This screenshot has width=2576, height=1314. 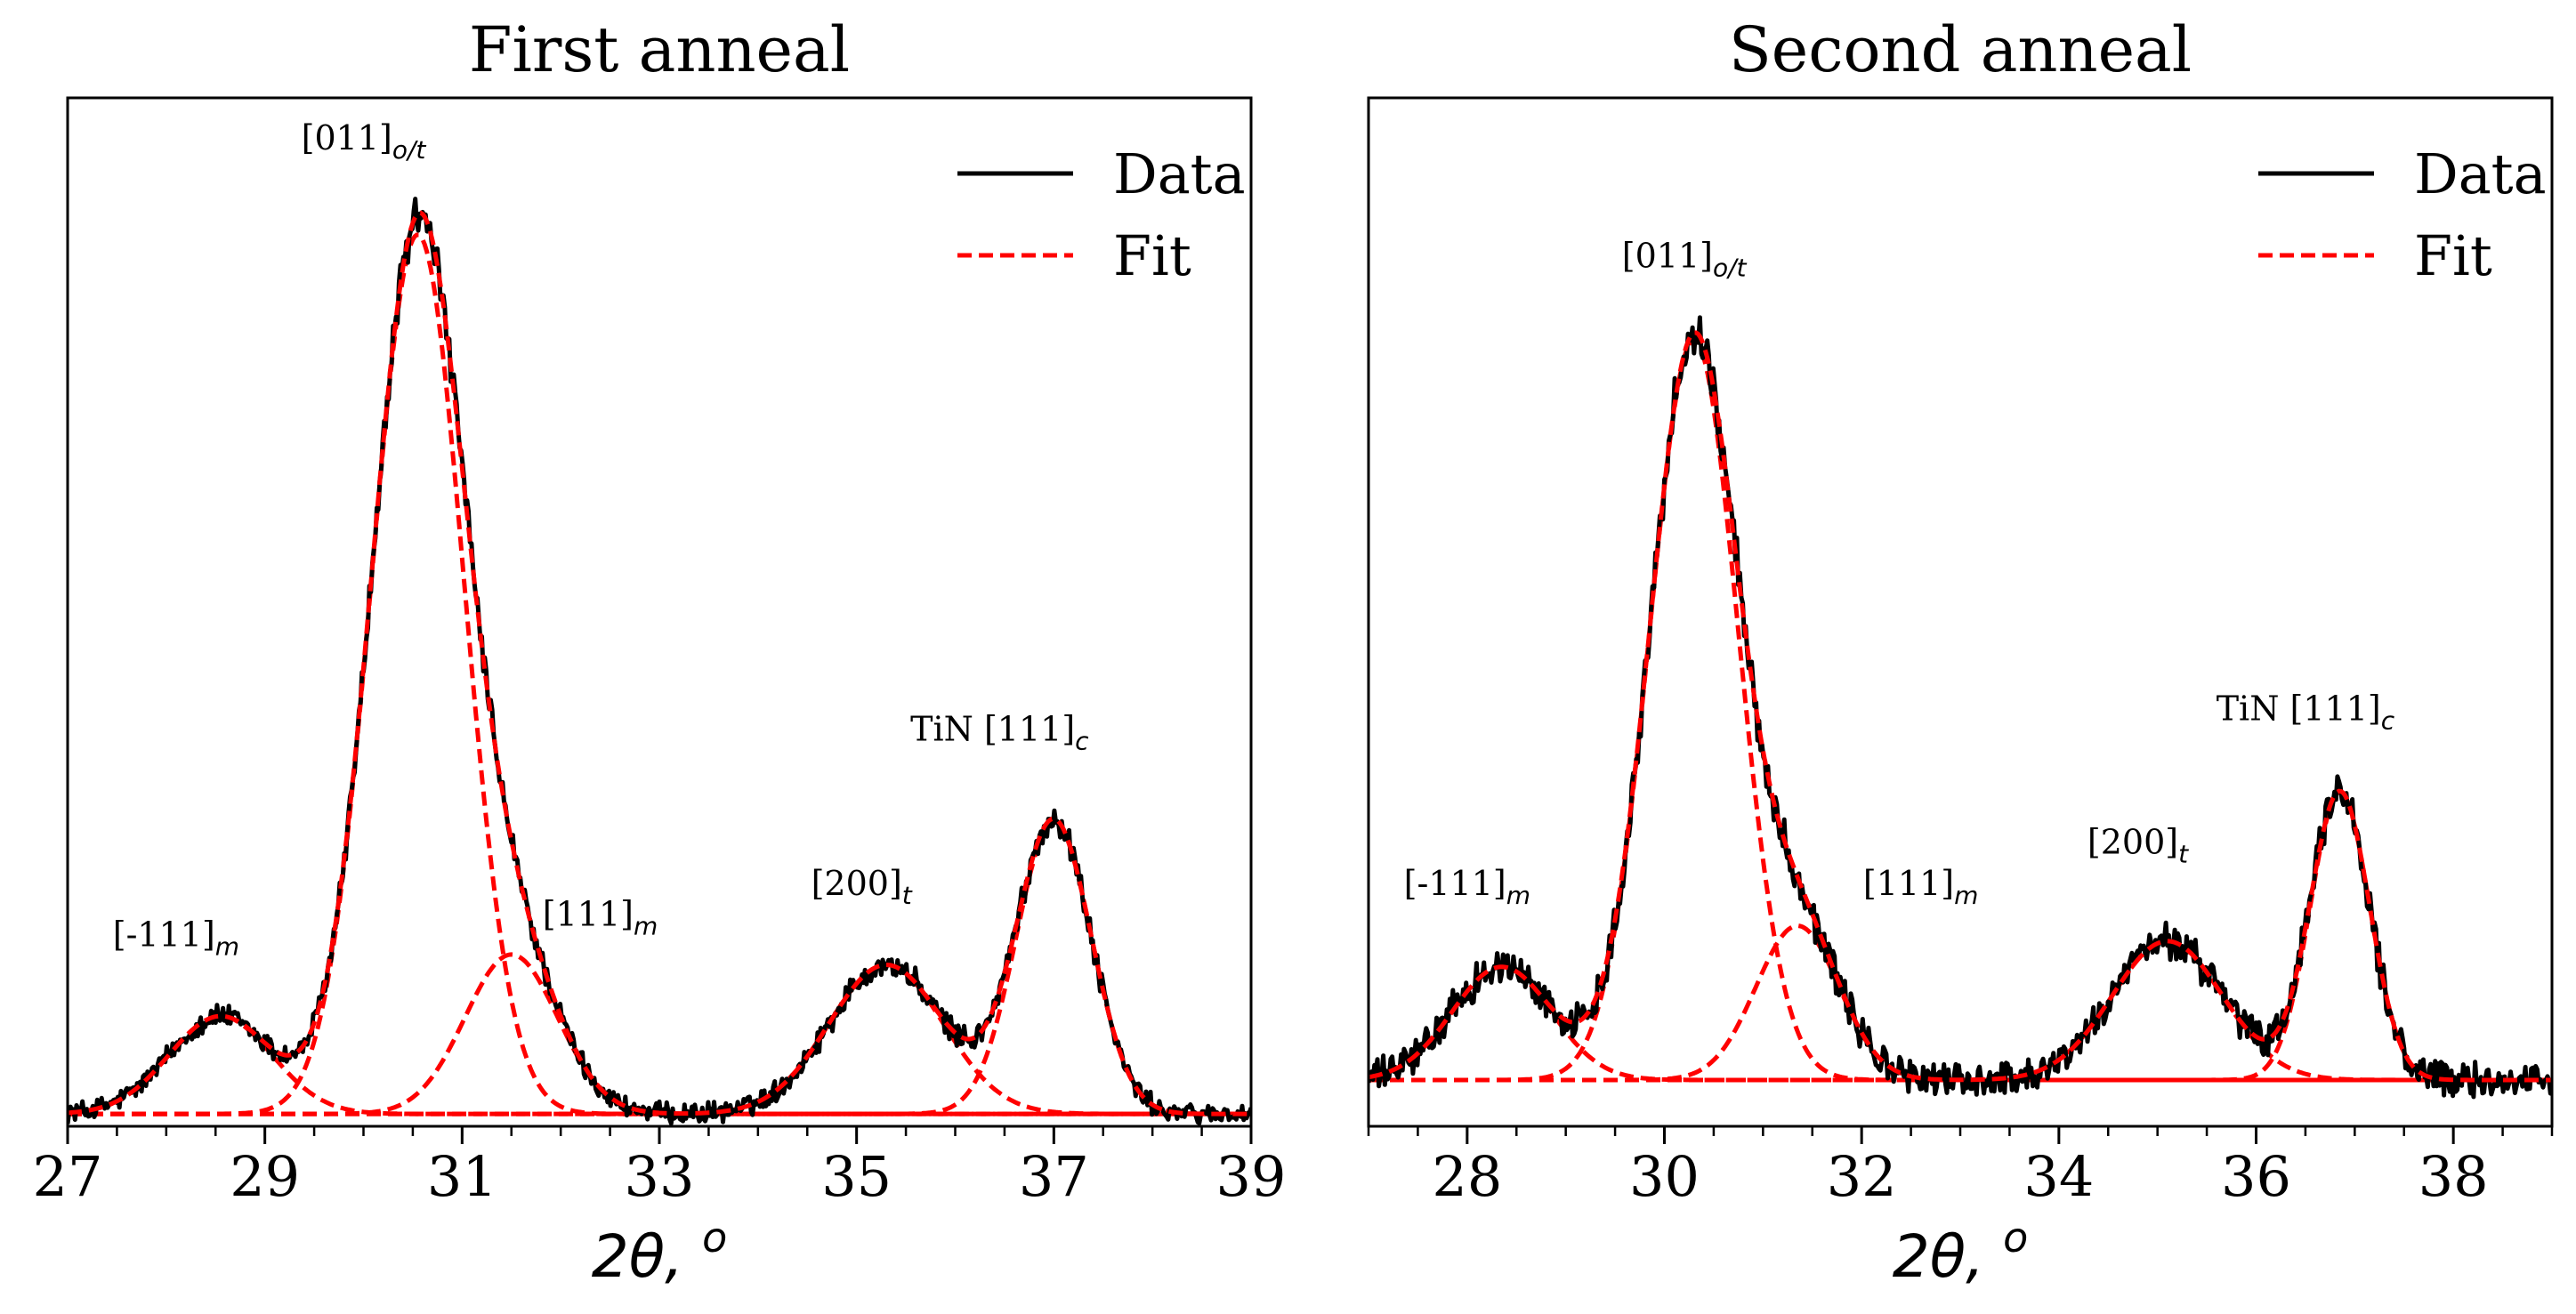 I want to click on chart-title: First anneal, so click(x=659, y=50).